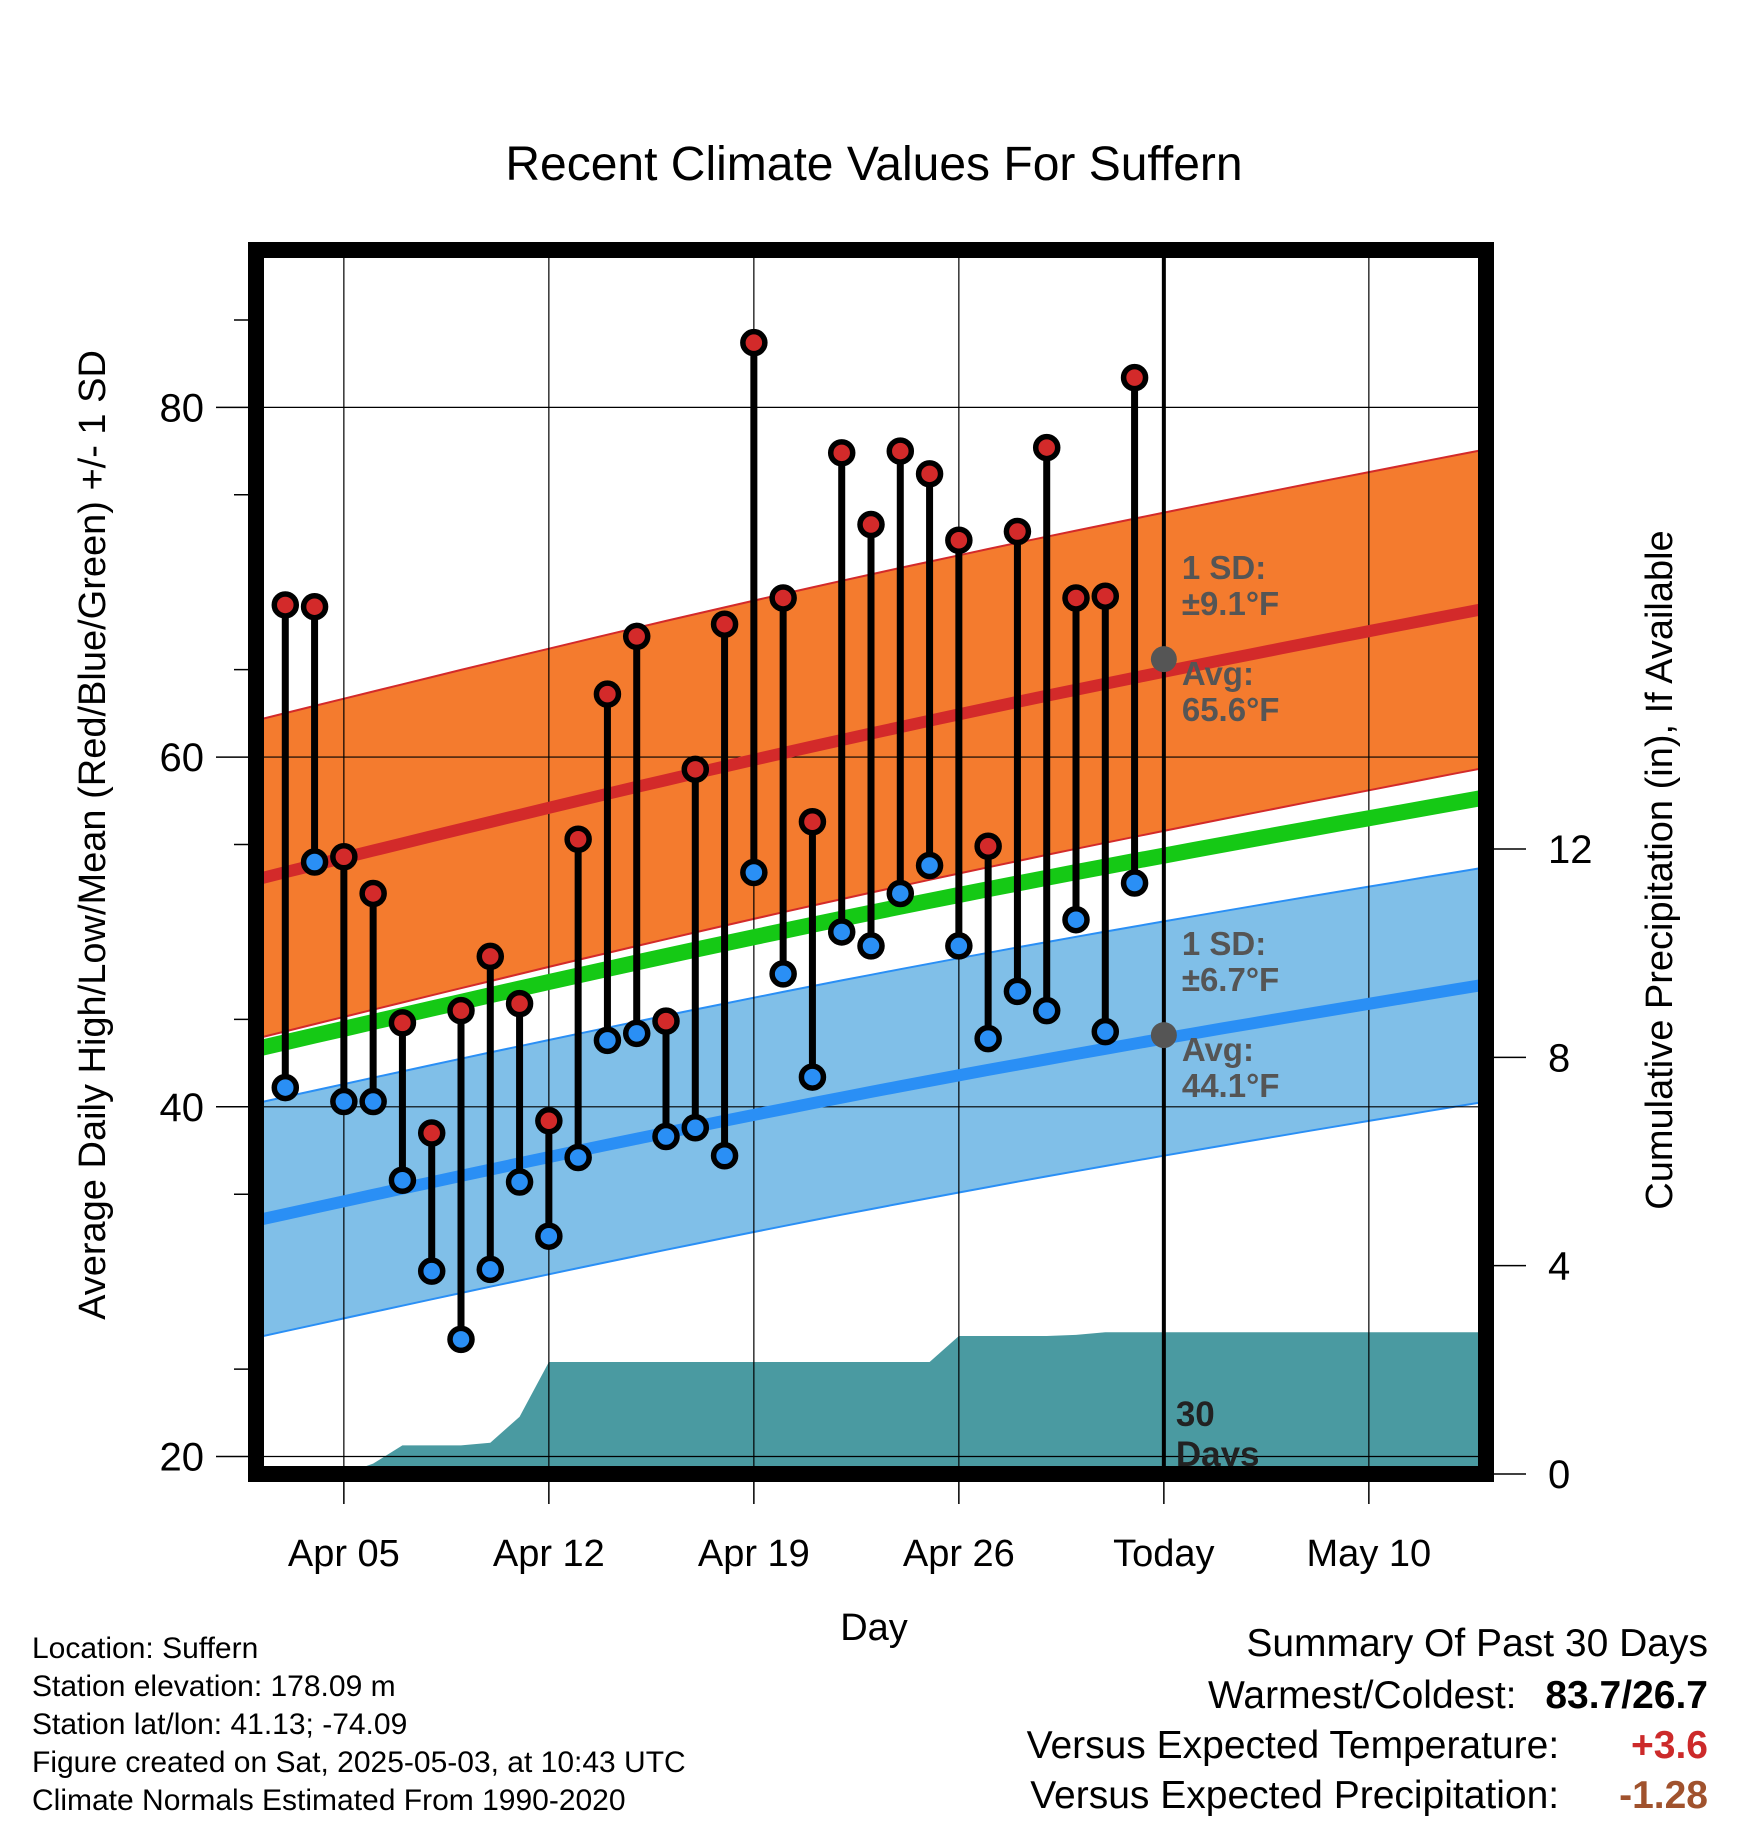  What do you see at coordinates (1231, 709) in the screenshot?
I see `high-avg-annotation: 65.6°F` at bounding box center [1231, 709].